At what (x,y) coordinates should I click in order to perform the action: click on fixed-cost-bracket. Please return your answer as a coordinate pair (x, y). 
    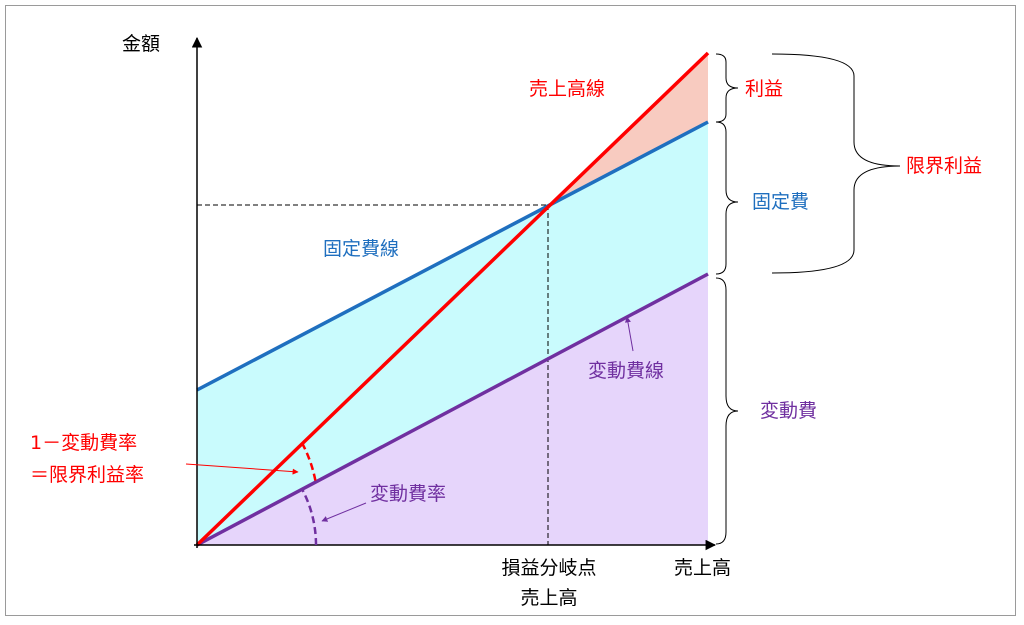
    Looking at the image, I should click on (727, 198).